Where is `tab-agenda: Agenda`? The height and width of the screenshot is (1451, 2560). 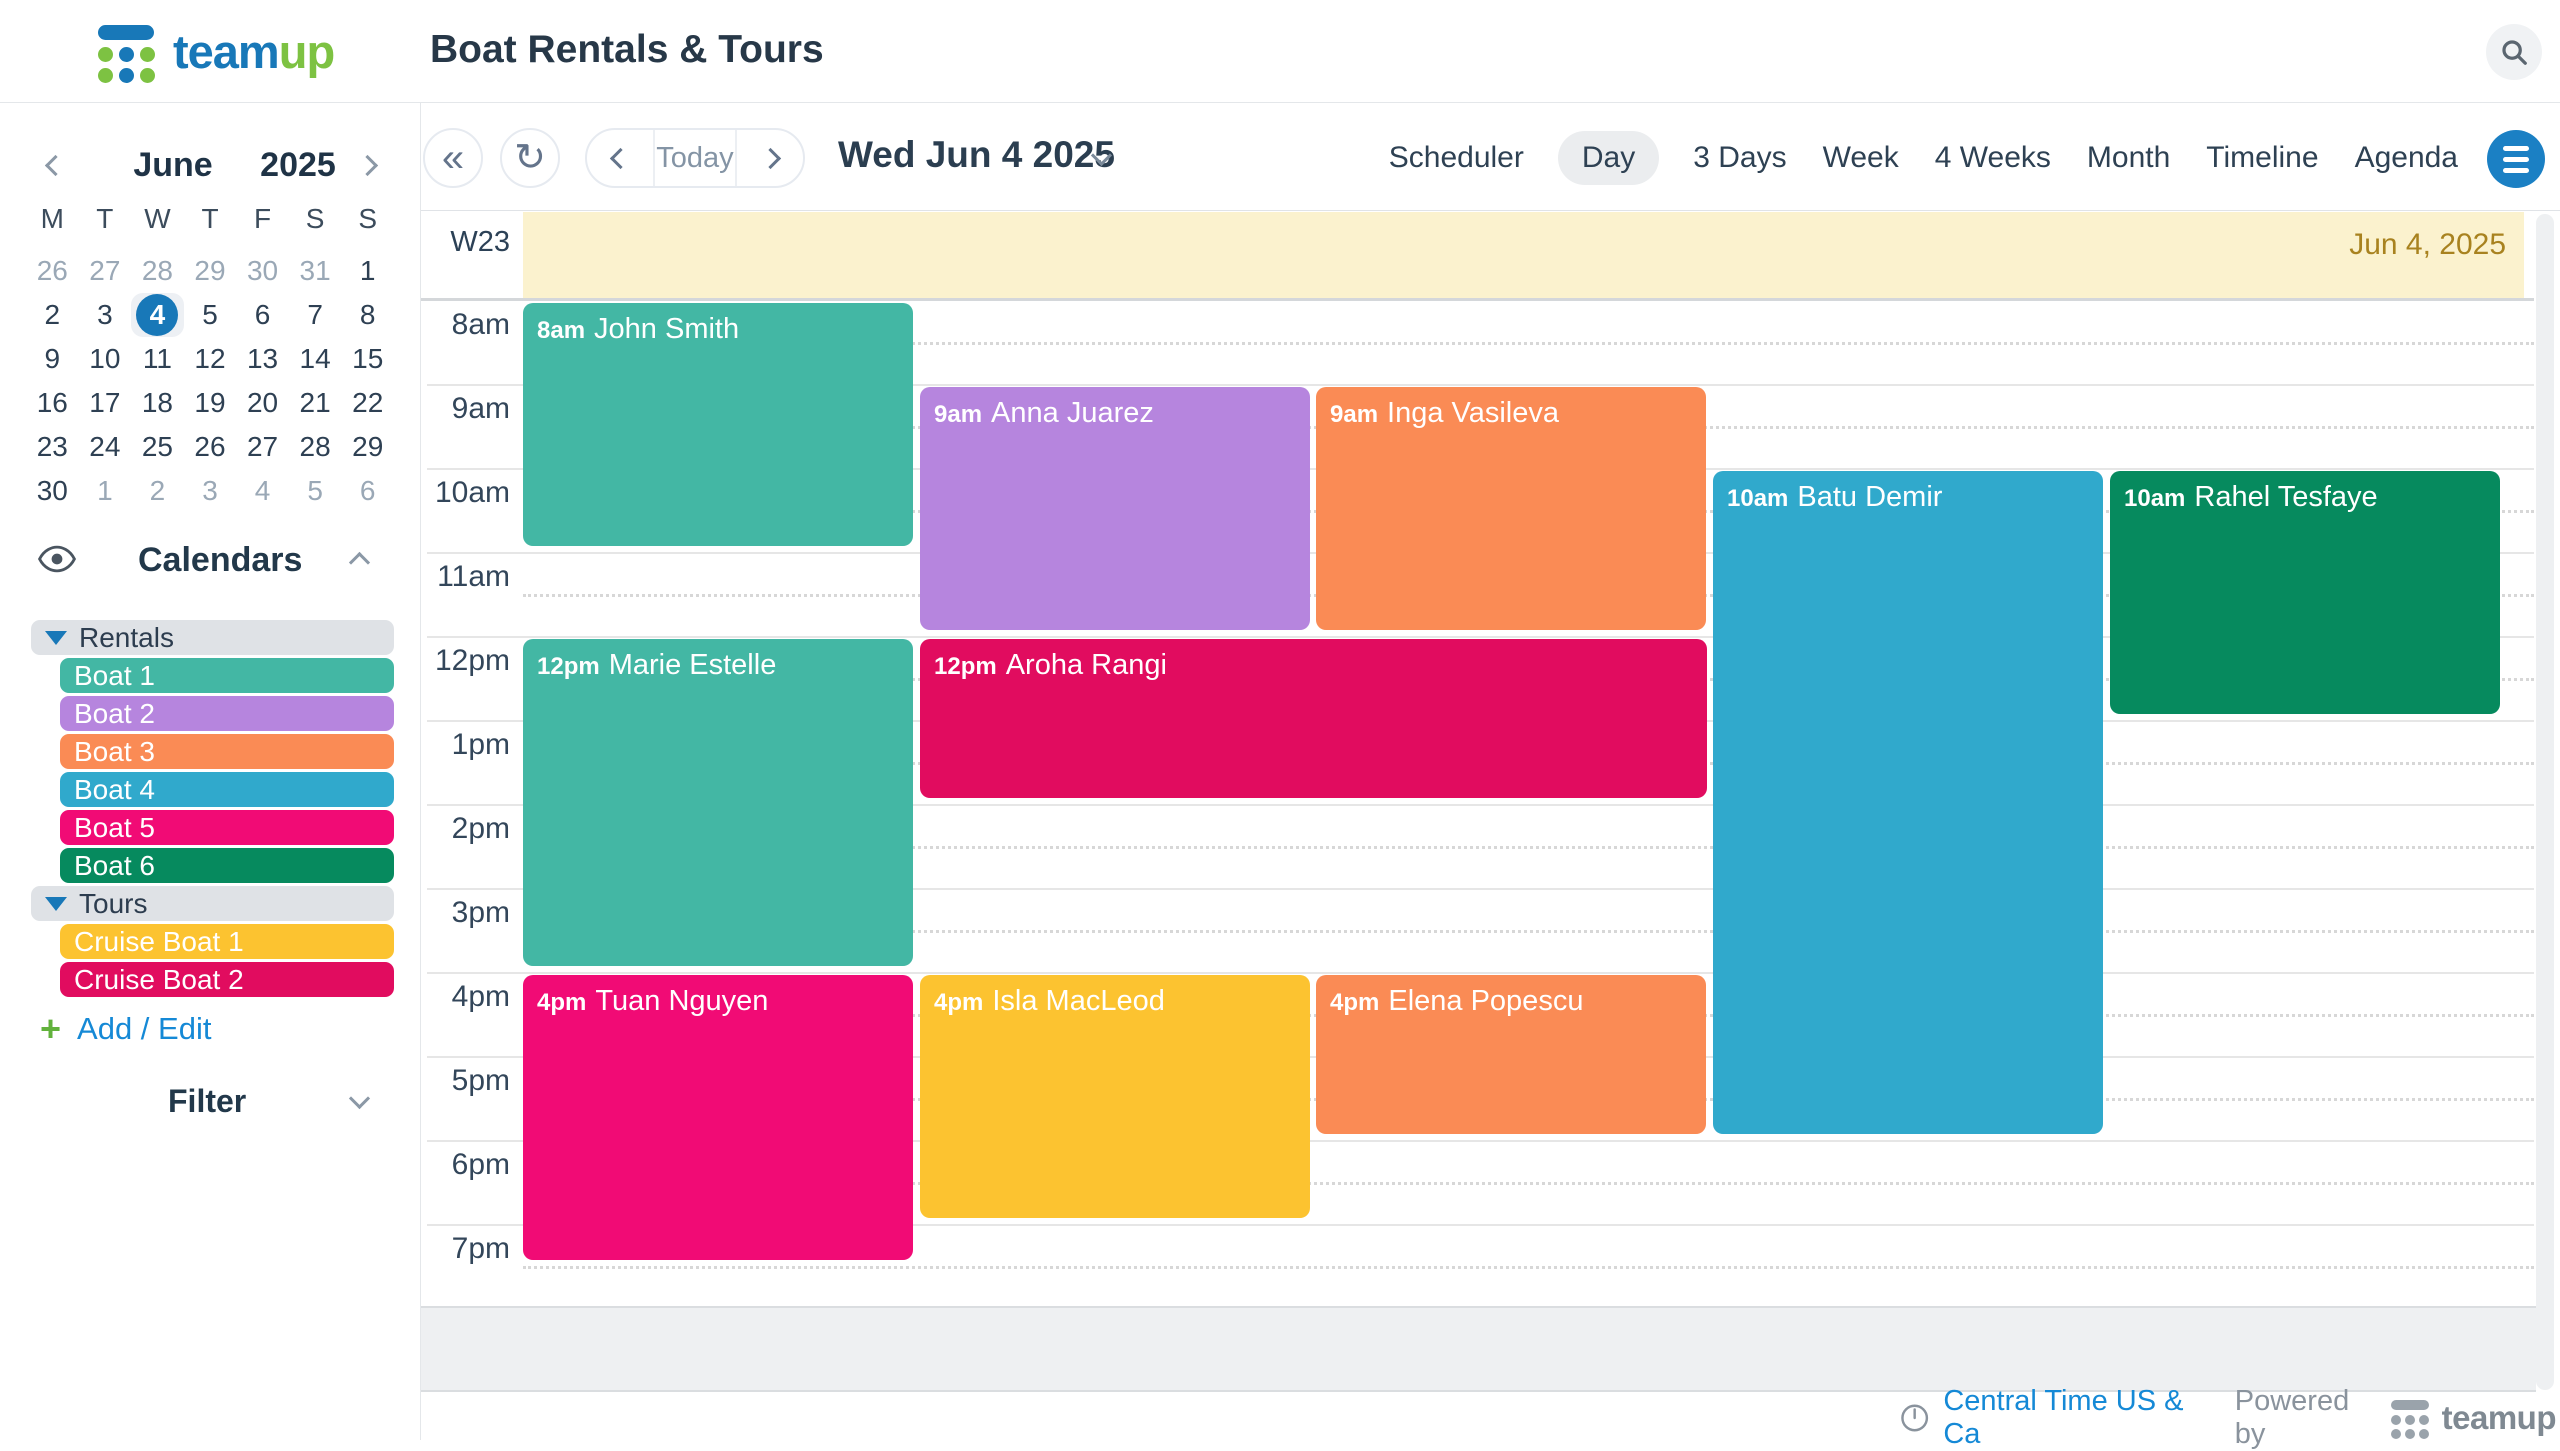
tab-agenda: Agenda is located at coordinates (2406, 157).